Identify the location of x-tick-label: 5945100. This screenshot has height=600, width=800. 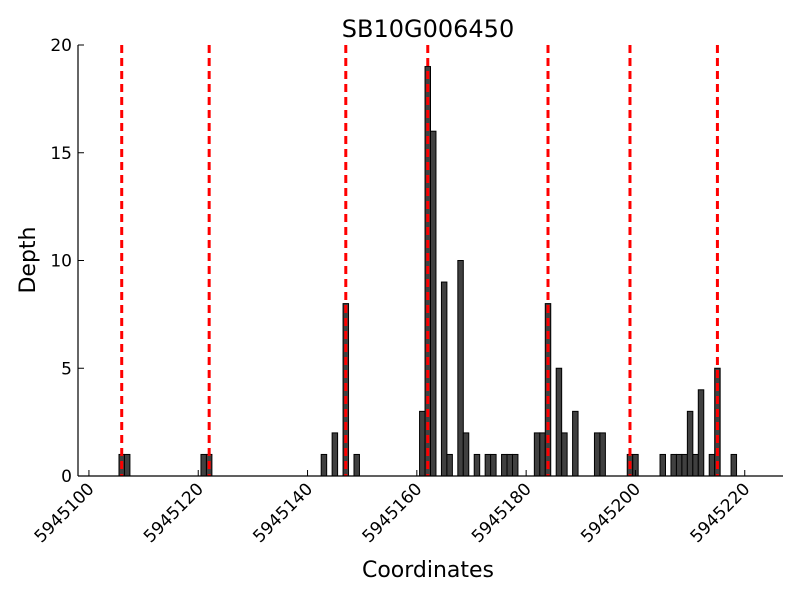
(65, 513).